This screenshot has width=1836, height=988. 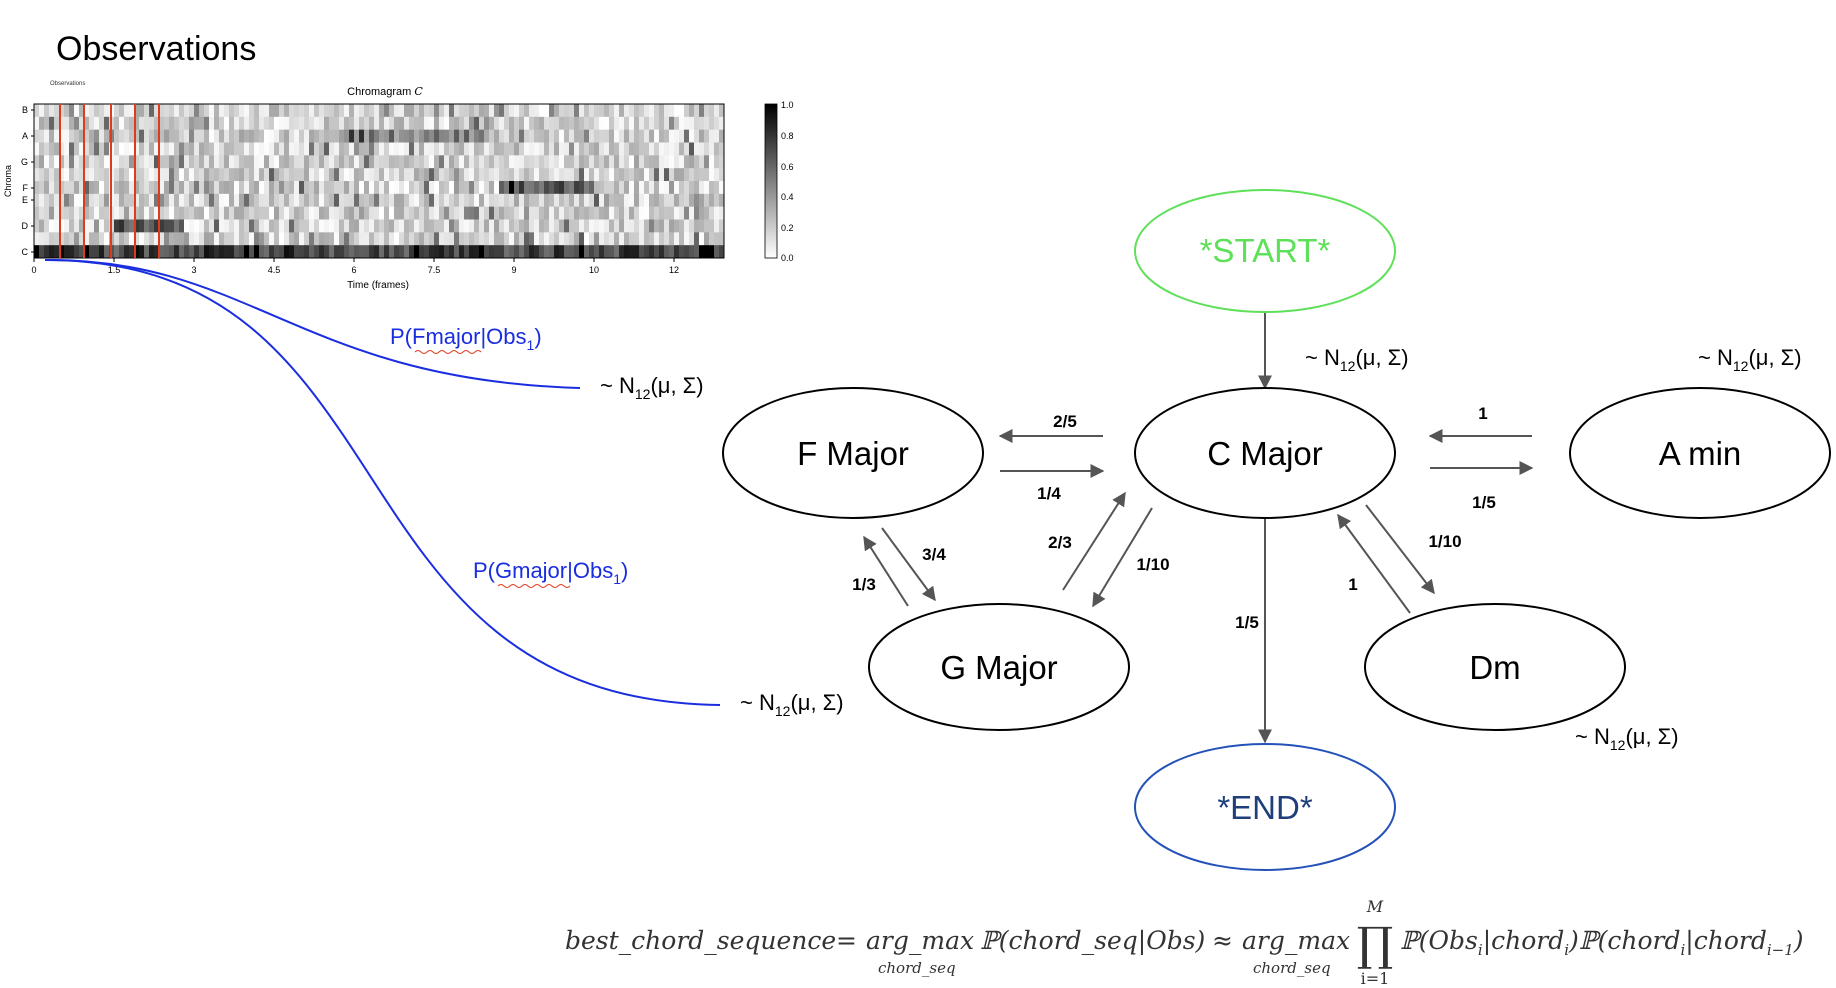 I want to click on ytick-g: G, so click(x=24, y=162).